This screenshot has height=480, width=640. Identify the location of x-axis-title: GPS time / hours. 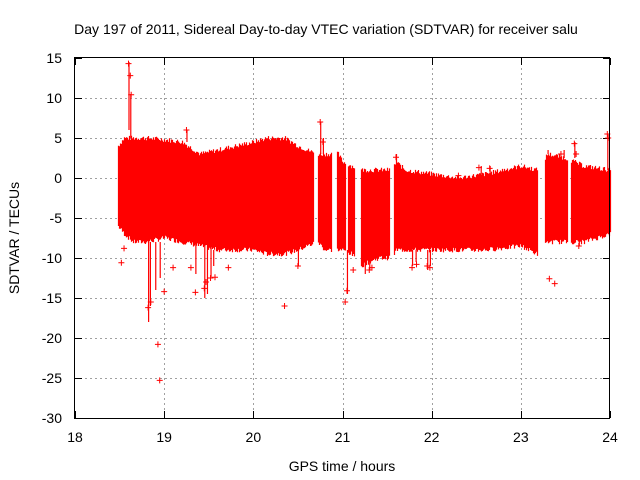
(342, 466).